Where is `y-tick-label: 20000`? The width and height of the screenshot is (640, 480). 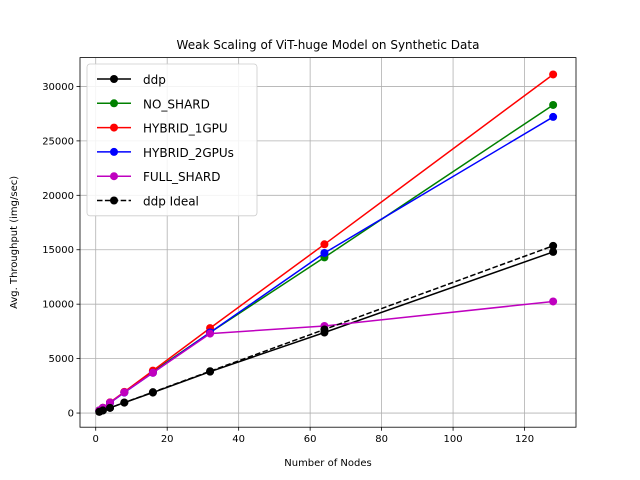
y-tick-label: 20000 is located at coordinates (58, 196).